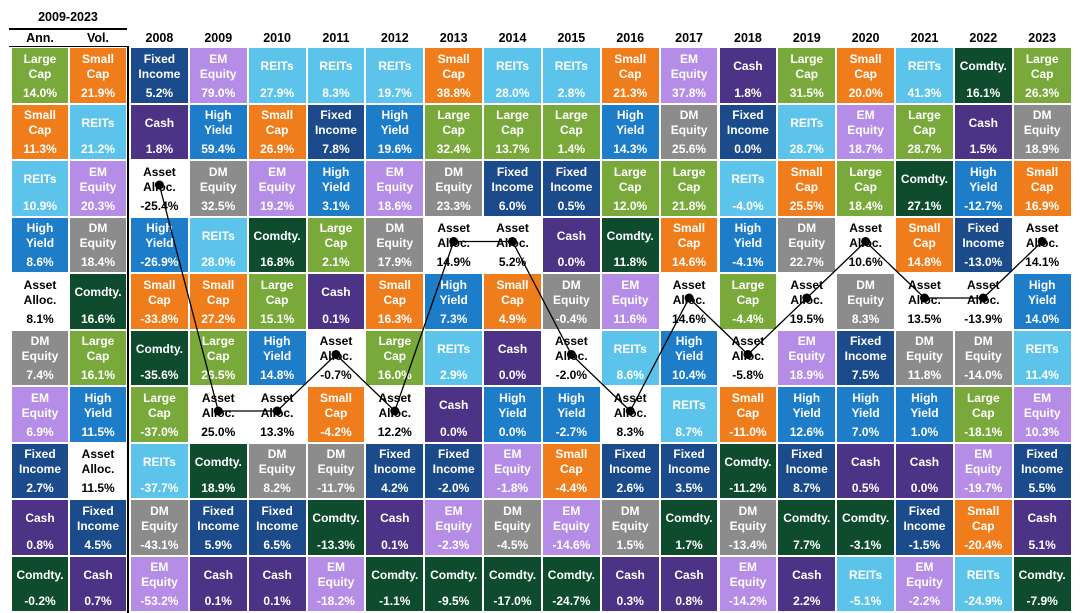 The image size is (1080, 613). What do you see at coordinates (454, 188) in the screenshot?
I see `return-cell: DM Equity 23.3%` at bounding box center [454, 188].